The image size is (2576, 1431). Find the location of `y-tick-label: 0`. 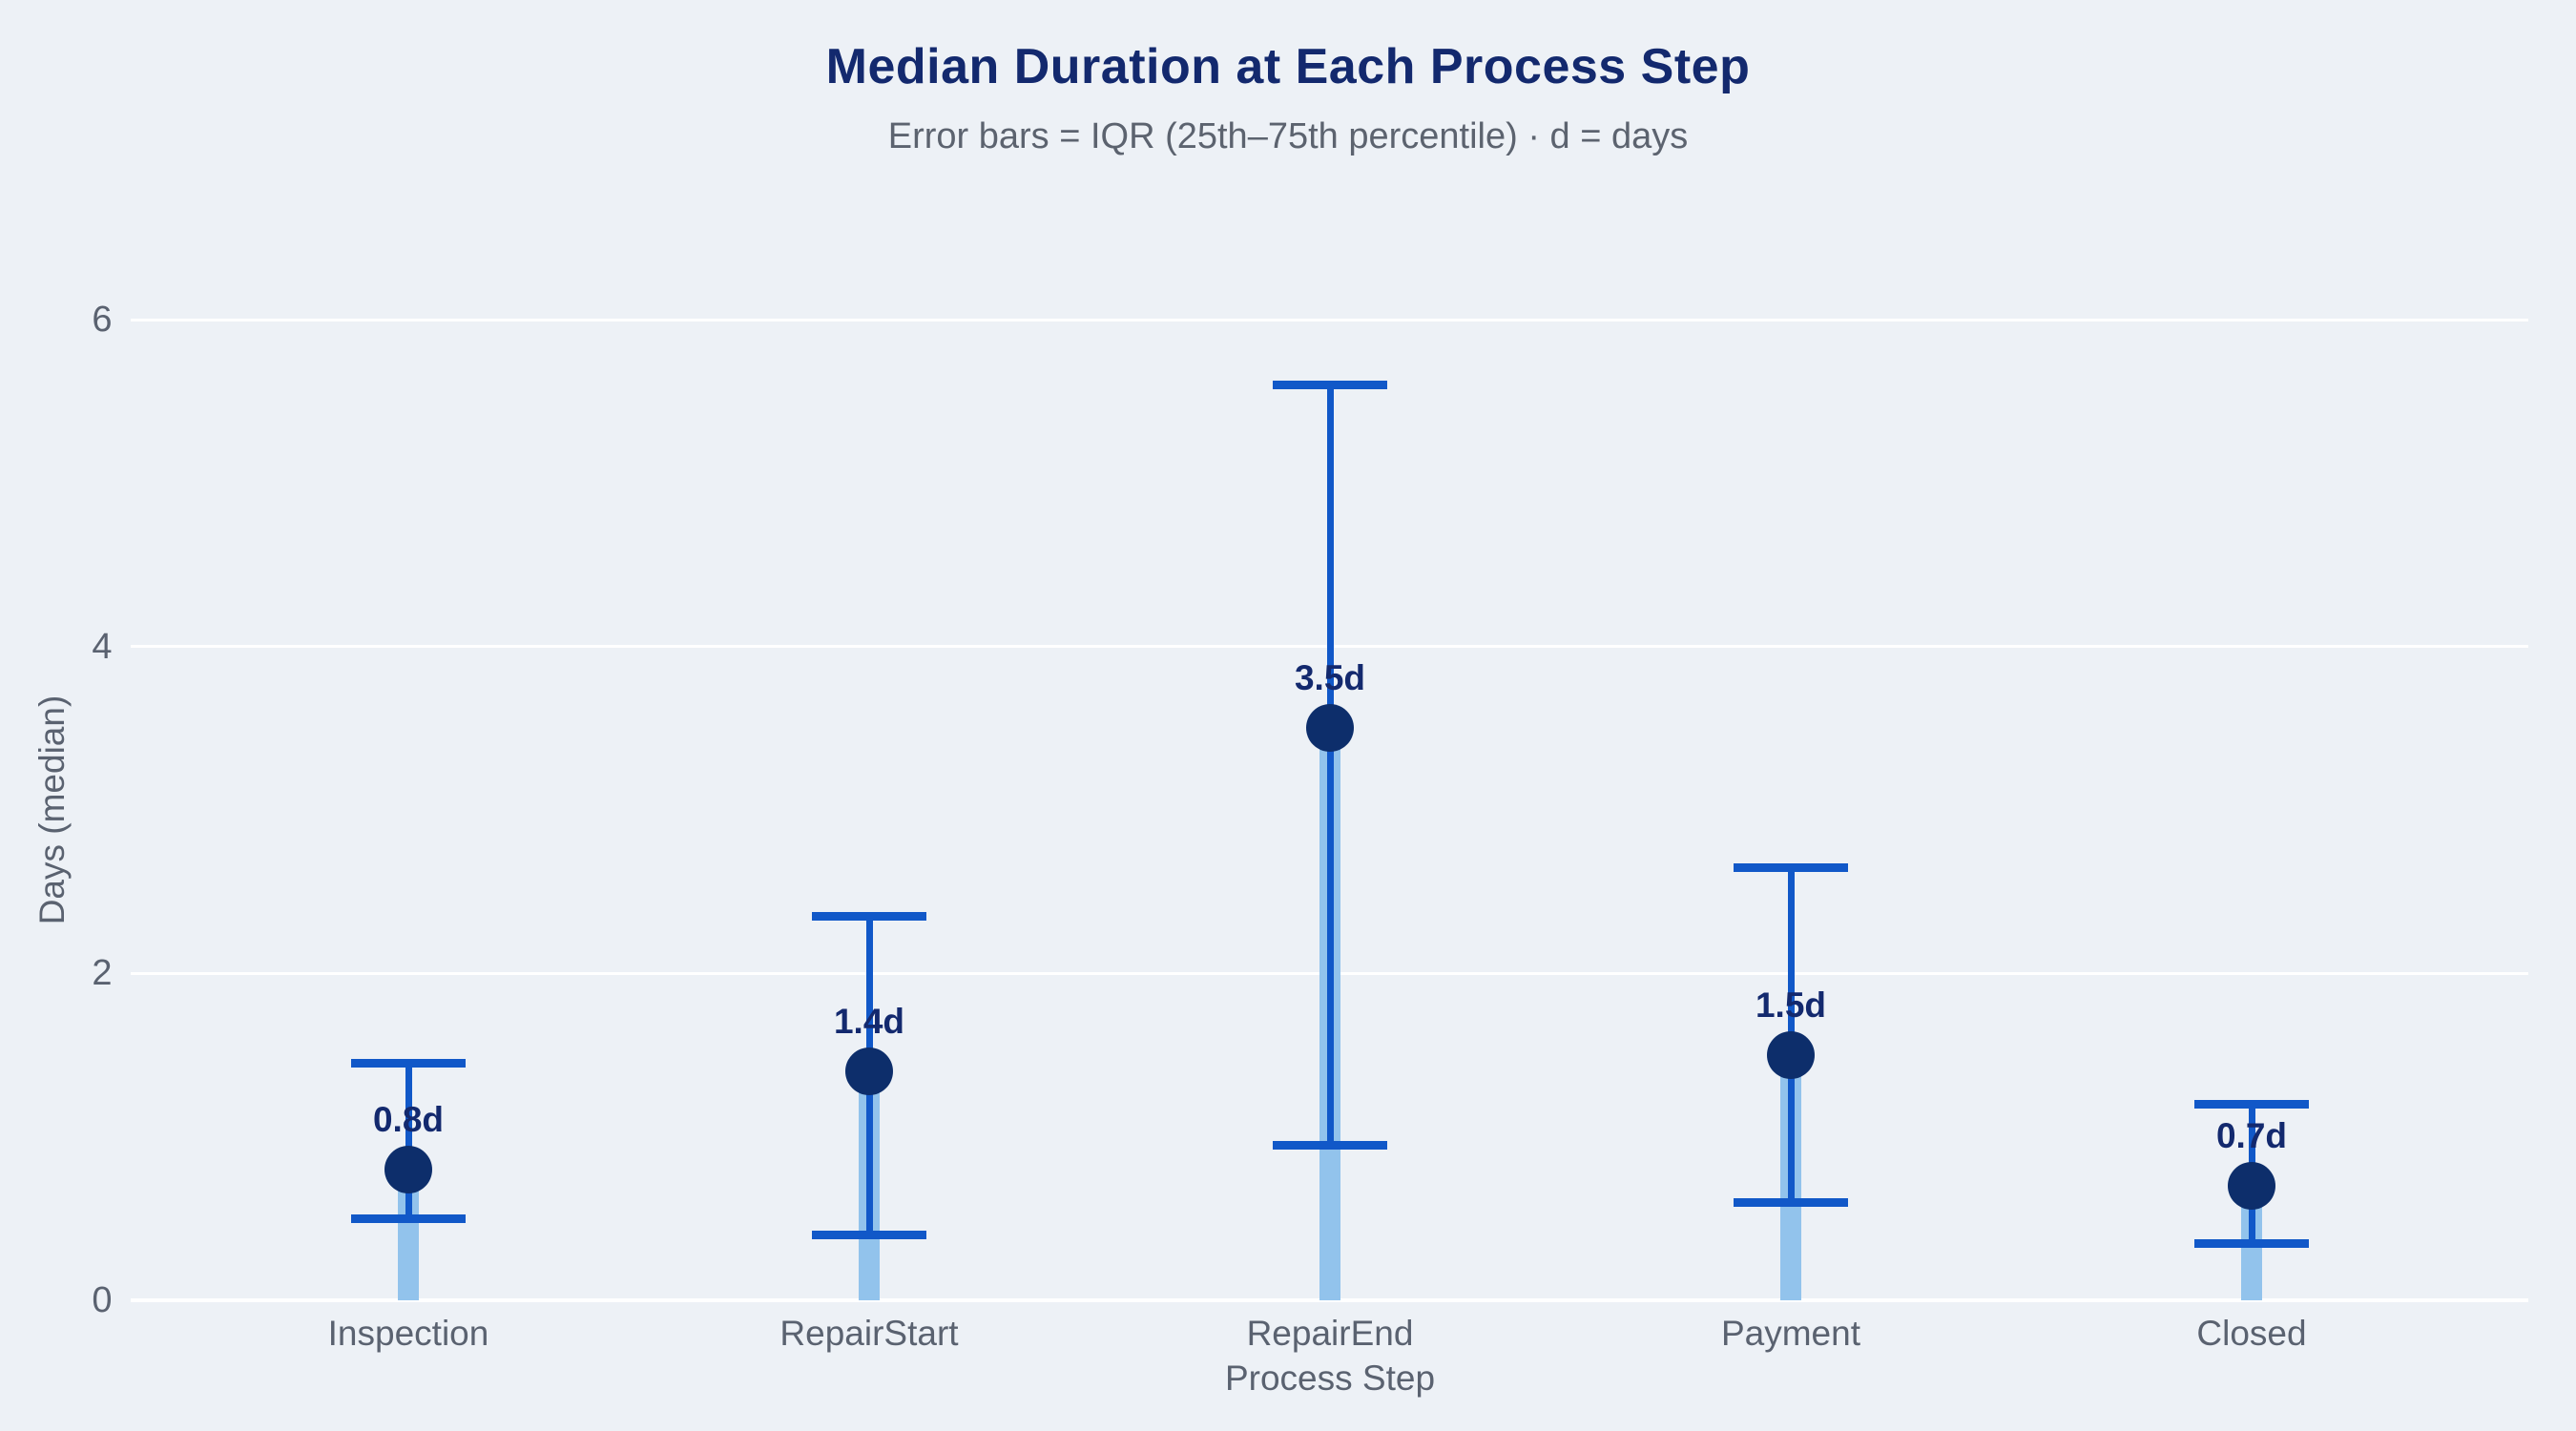

y-tick-label: 0 is located at coordinates (102, 1300).